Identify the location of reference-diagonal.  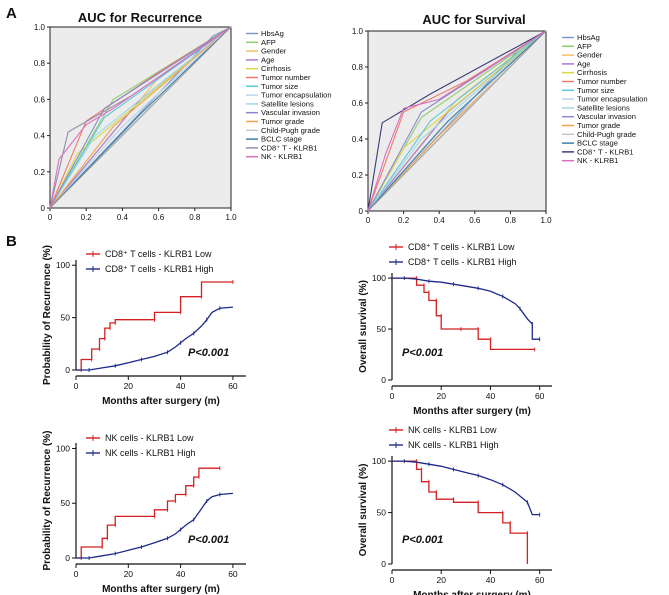
(140, 117).